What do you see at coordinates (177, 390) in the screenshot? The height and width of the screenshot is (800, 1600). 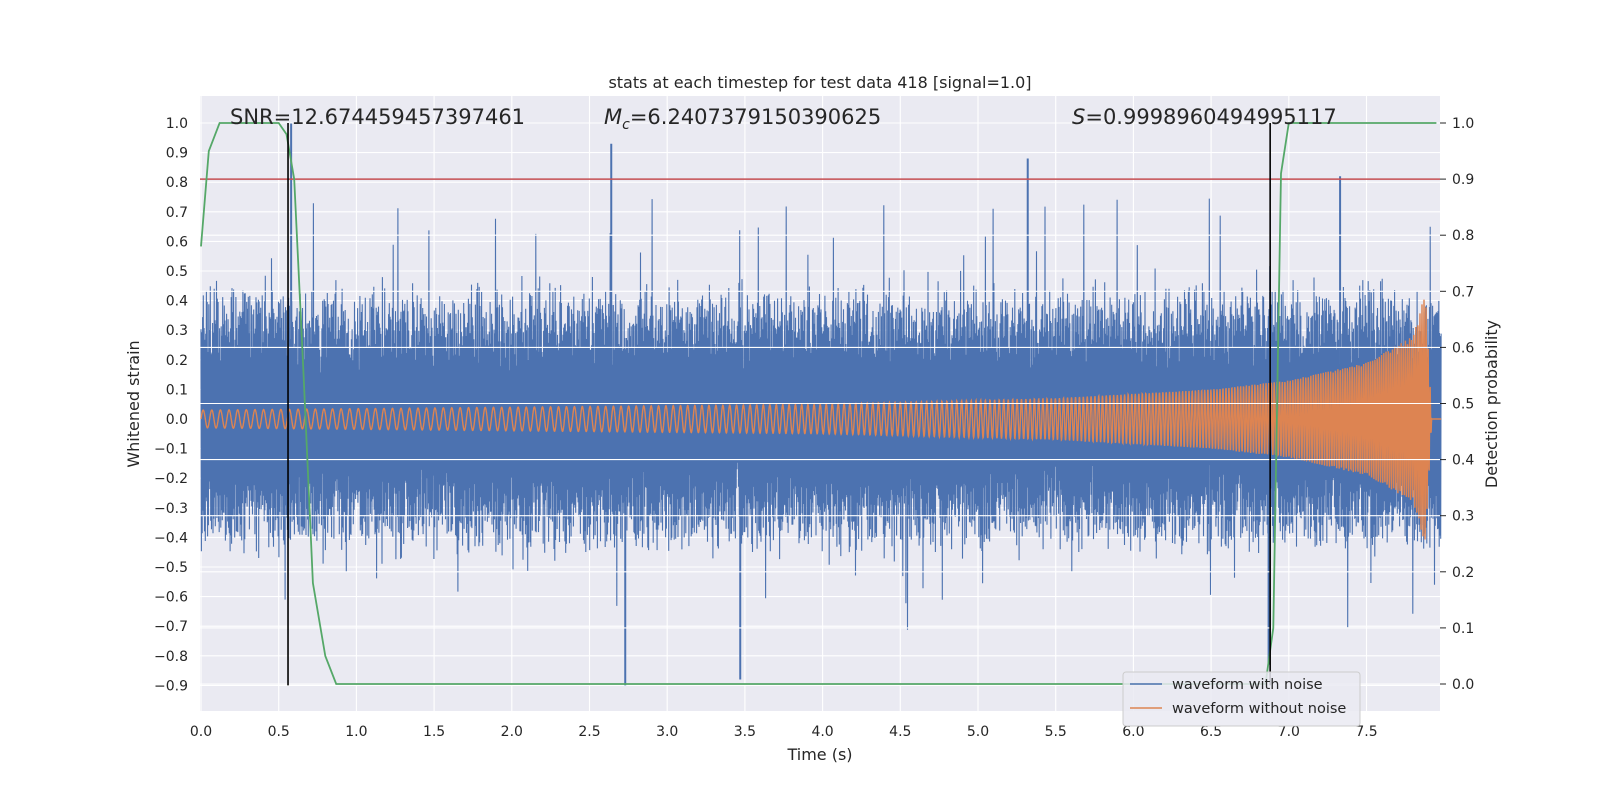 I see `y-tick-label-9: 0.1` at bounding box center [177, 390].